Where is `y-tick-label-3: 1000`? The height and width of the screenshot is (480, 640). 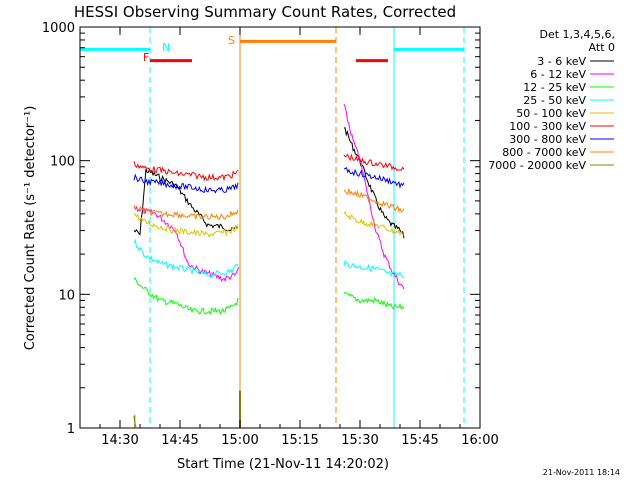 y-tick-label-3: 1000 is located at coordinates (58, 28).